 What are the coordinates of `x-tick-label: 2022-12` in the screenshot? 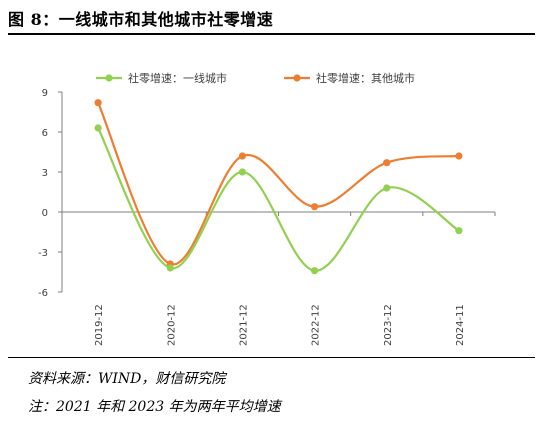 It's located at (316, 325).